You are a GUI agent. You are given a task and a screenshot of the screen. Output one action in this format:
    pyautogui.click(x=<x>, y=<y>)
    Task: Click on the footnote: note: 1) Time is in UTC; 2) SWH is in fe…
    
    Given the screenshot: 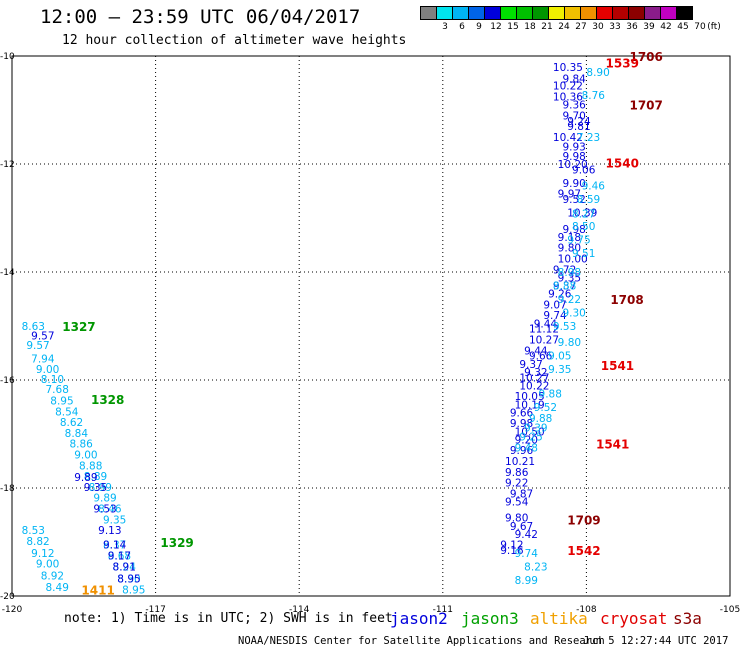 What is the action you would take?
    pyautogui.click(x=228, y=618)
    